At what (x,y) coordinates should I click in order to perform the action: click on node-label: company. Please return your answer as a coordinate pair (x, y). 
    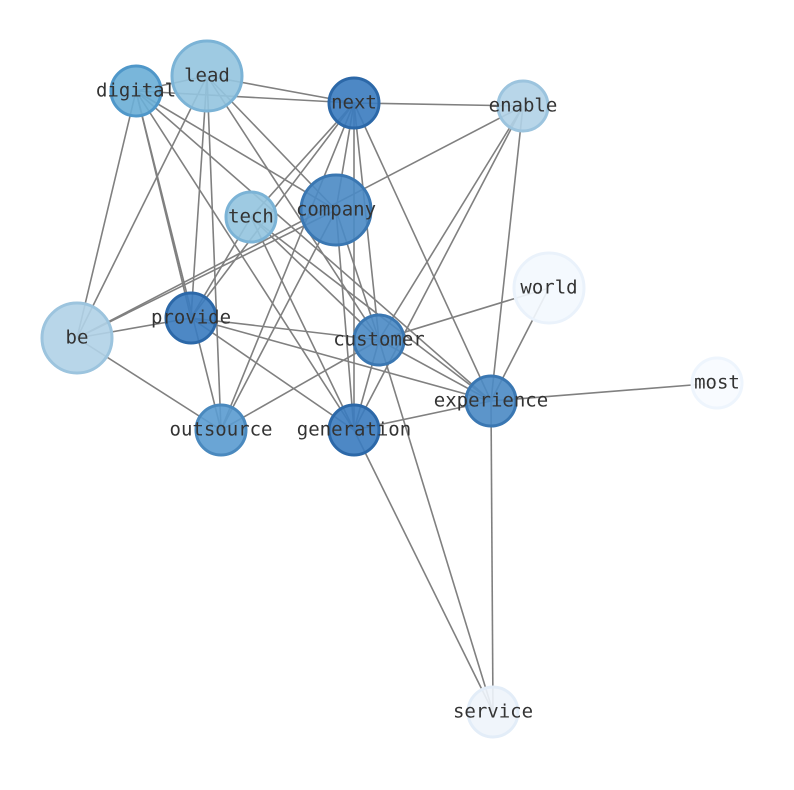
    Looking at the image, I should click on (336, 210).